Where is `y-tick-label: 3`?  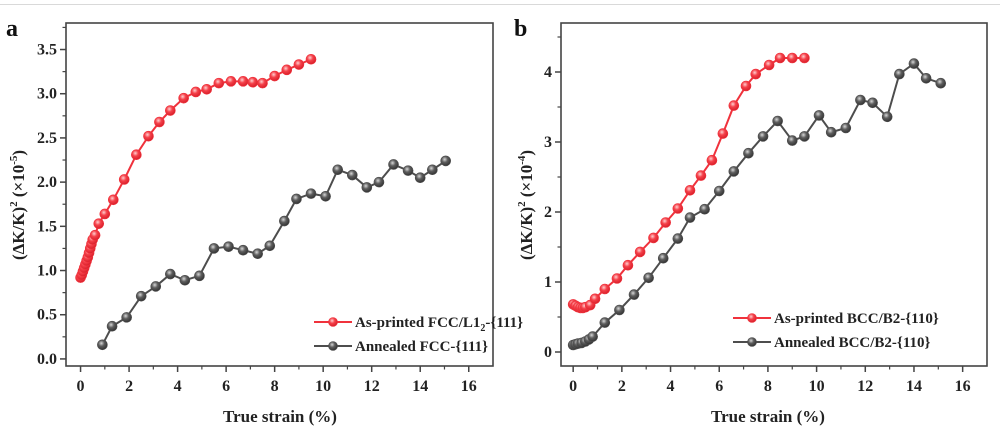
y-tick-label: 3 is located at coordinates (548, 142).